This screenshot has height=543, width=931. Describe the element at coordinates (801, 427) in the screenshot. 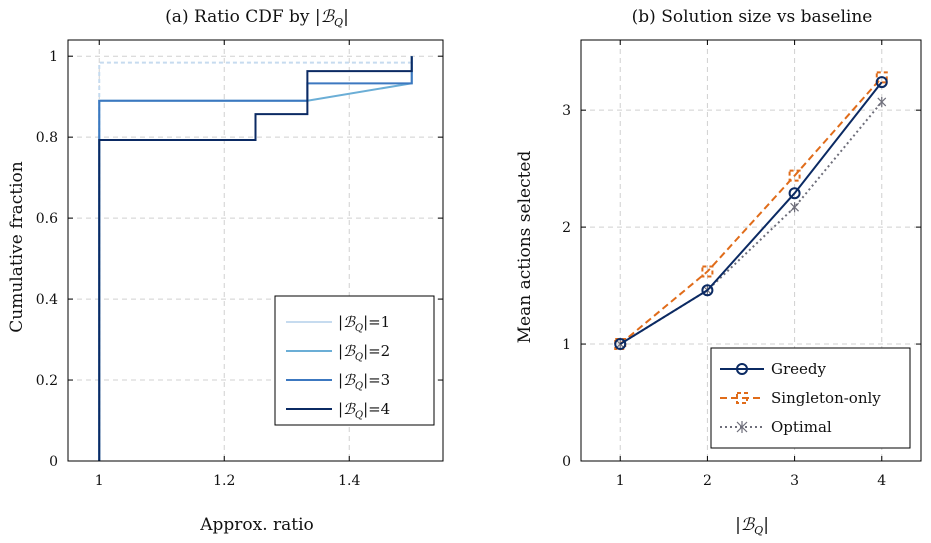

I see `legend-label-optimal: Optimal` at that location.